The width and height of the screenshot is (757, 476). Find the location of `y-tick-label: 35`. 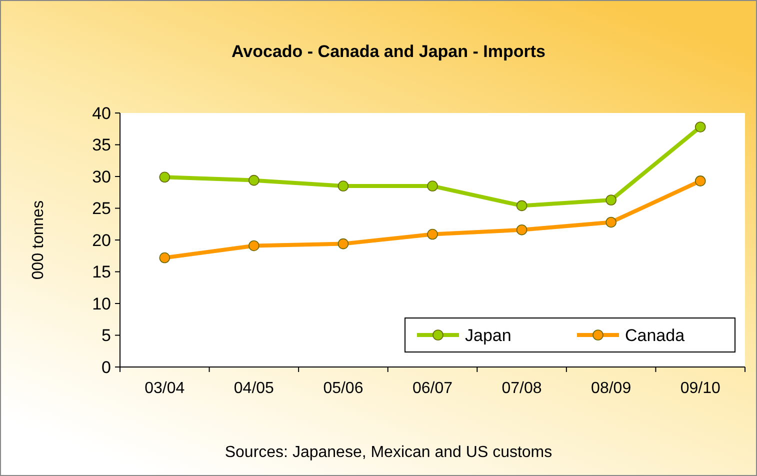

y-tick-label: 35 is located at coordinates (101, 145).